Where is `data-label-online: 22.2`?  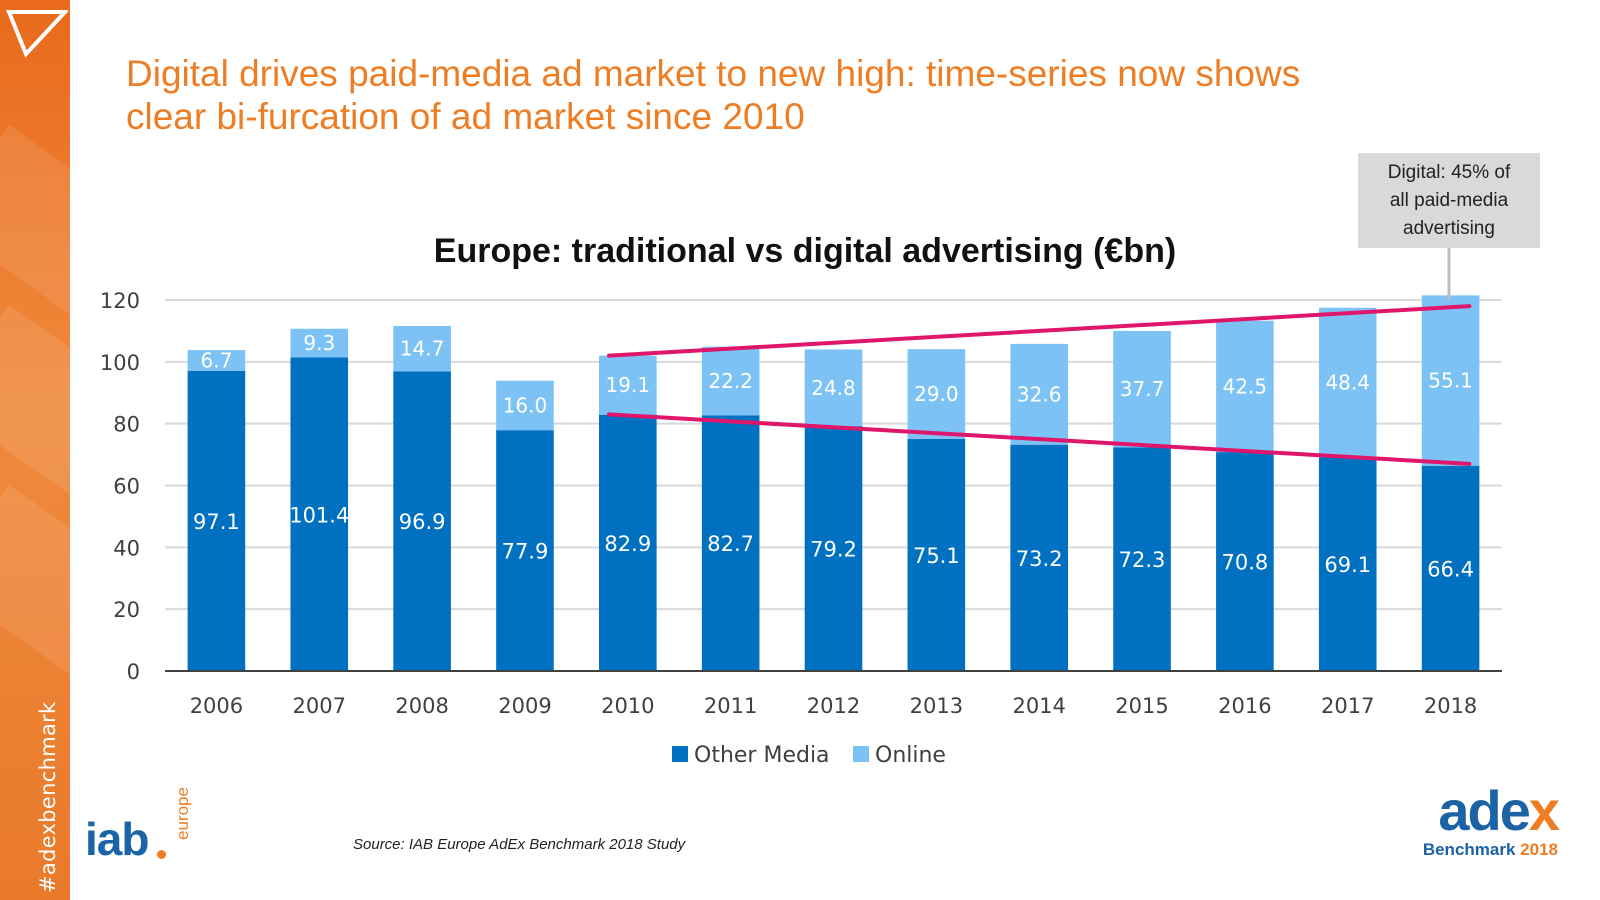
data-label-online: 22.2 is located at coordinates (730, 381).